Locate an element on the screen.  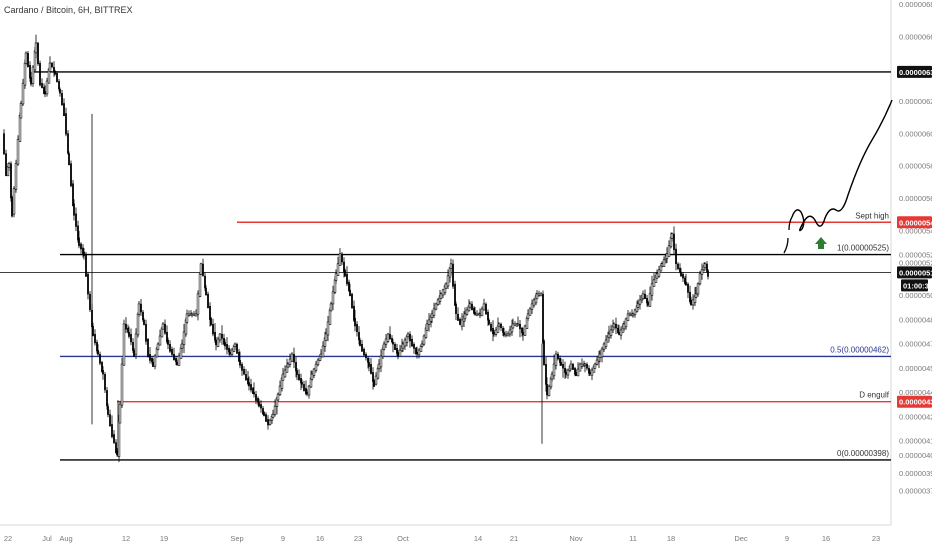
x-tick-label: 23 is located at coordinates (876, 538).